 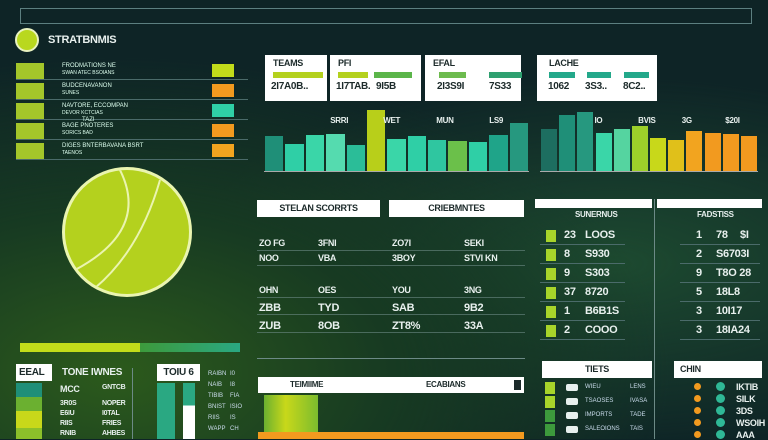 What do you see at coordinates (117, 229) in the screenshot?
I see `pie-lines` at bounding box center [117, 229].